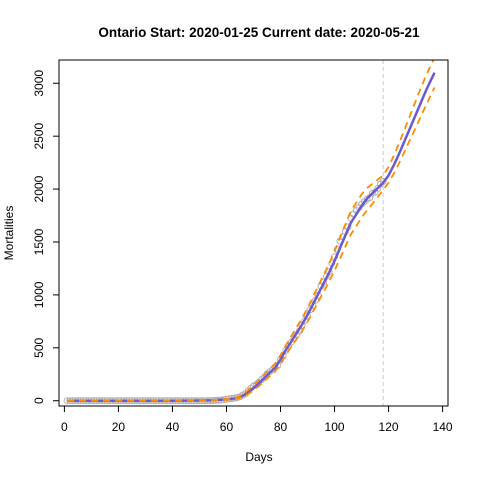  I want to click on y-tick-label: 3000, so click(39, 83).